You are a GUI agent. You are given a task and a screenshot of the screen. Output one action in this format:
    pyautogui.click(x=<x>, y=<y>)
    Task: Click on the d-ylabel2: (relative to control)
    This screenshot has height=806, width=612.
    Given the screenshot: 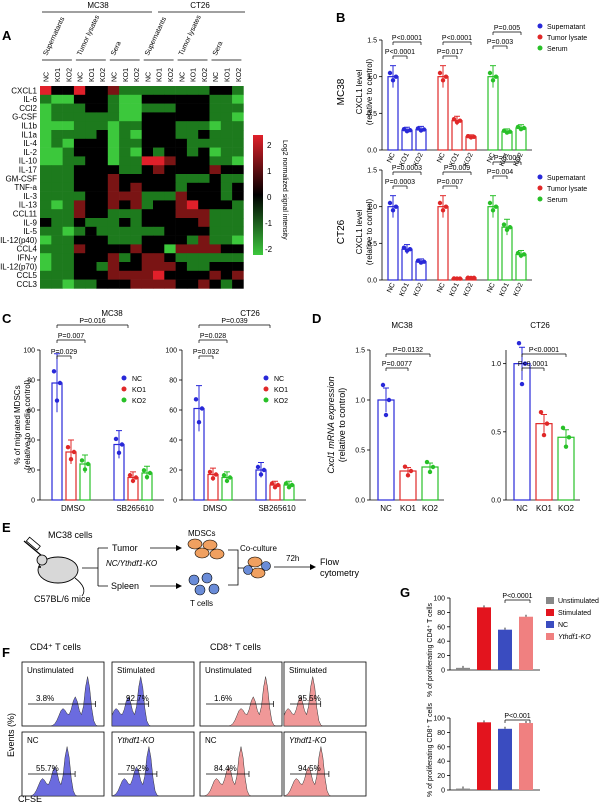 What is the action you would take?
    pyautogui.click(x=342, y=425)
    